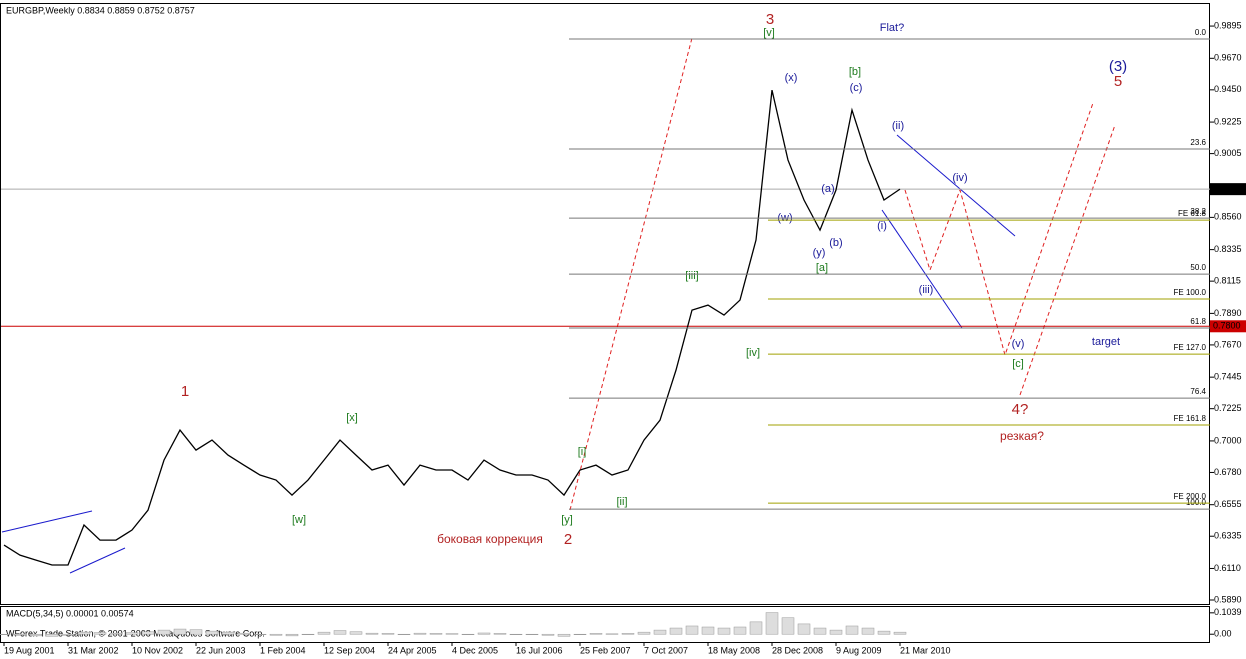 The width and height of the screenshot is (1246, 659). I want to click on y-tick-label: 0.9005, so click(1228, 153).